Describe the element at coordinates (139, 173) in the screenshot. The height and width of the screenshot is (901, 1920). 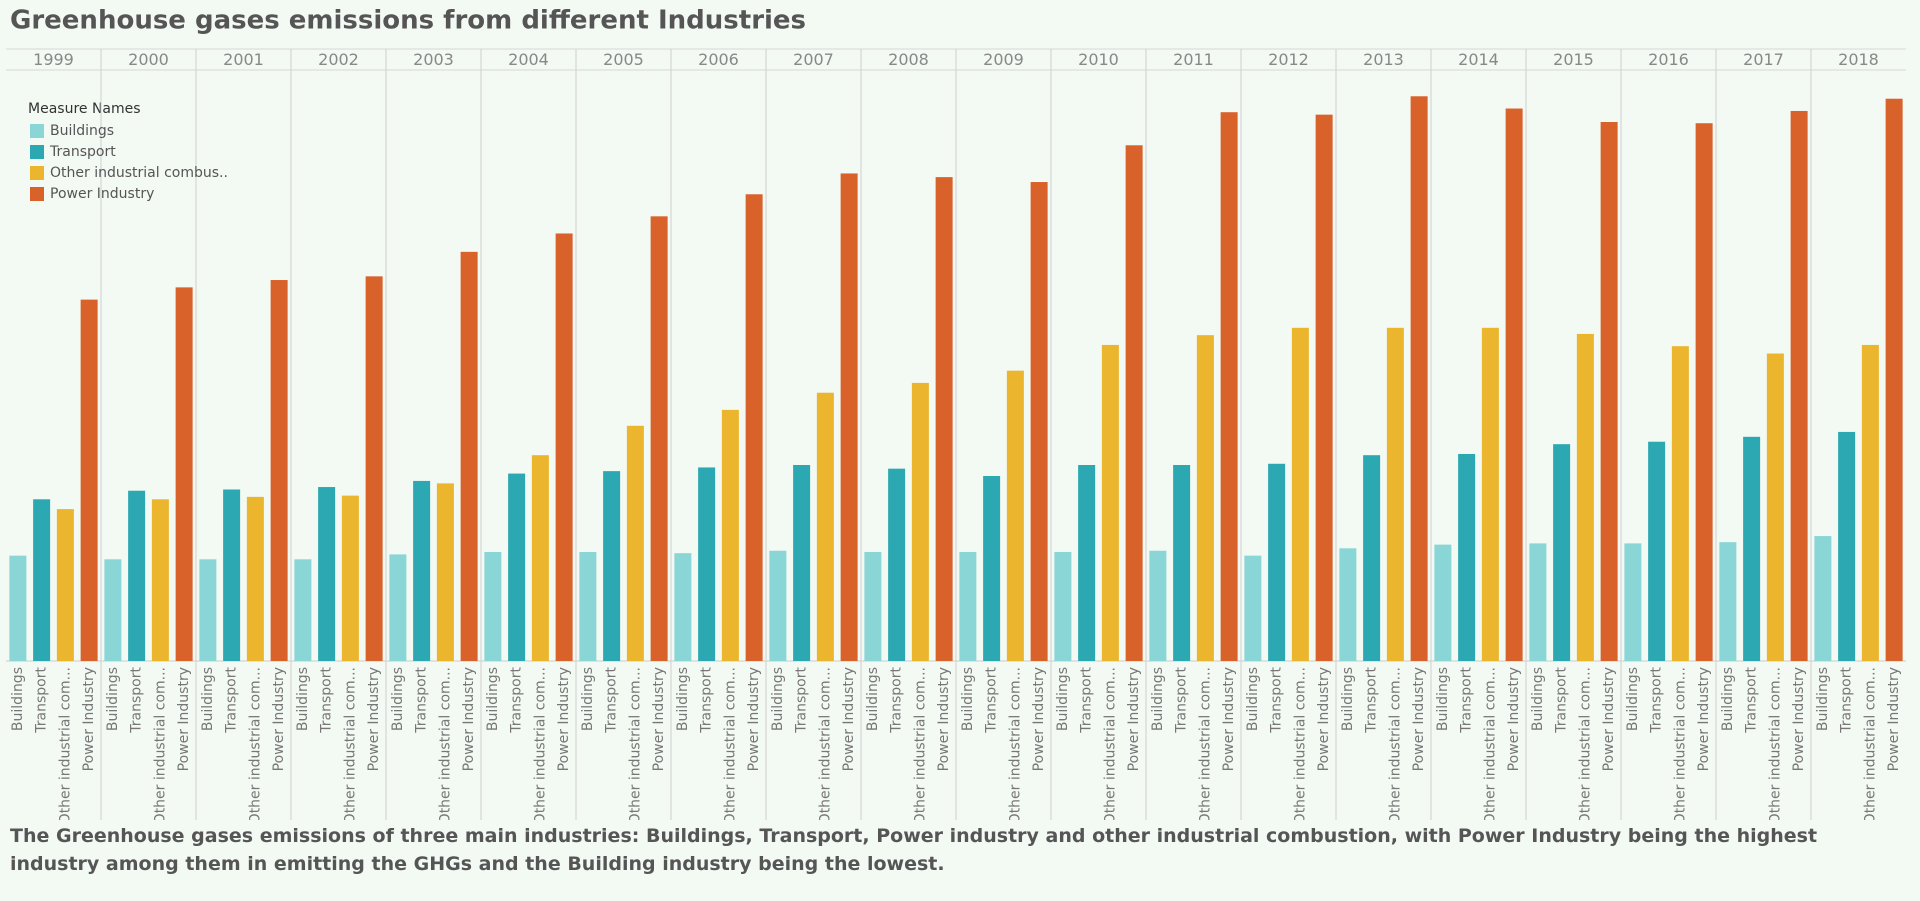
I see `legend-label: Other industrial combus..` at that location.